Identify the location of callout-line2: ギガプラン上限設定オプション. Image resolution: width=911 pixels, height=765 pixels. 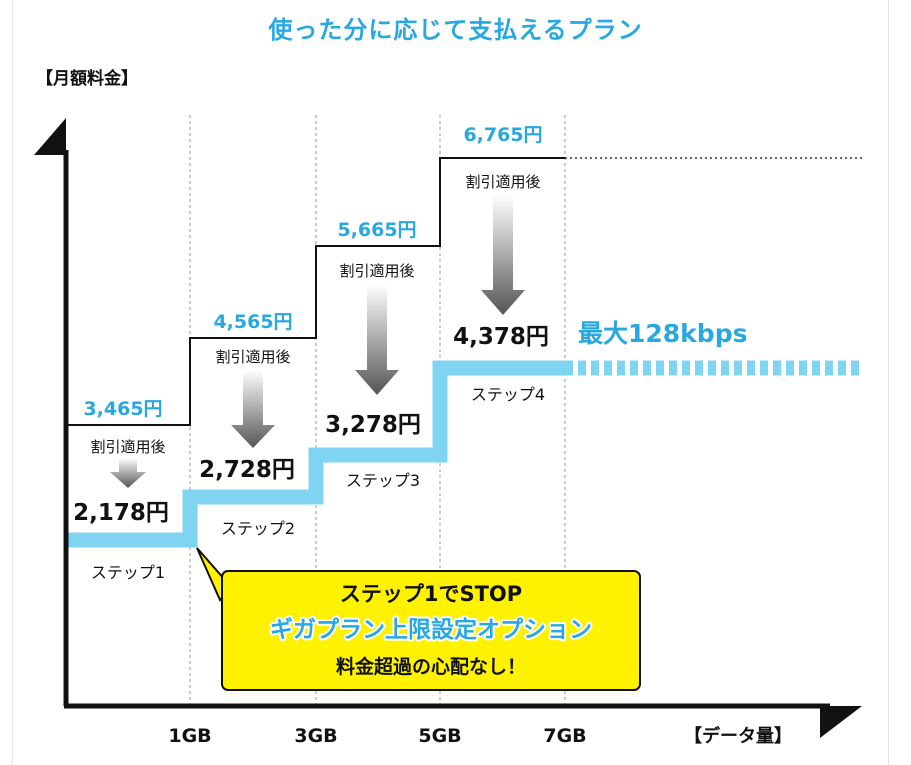
(431, 629).